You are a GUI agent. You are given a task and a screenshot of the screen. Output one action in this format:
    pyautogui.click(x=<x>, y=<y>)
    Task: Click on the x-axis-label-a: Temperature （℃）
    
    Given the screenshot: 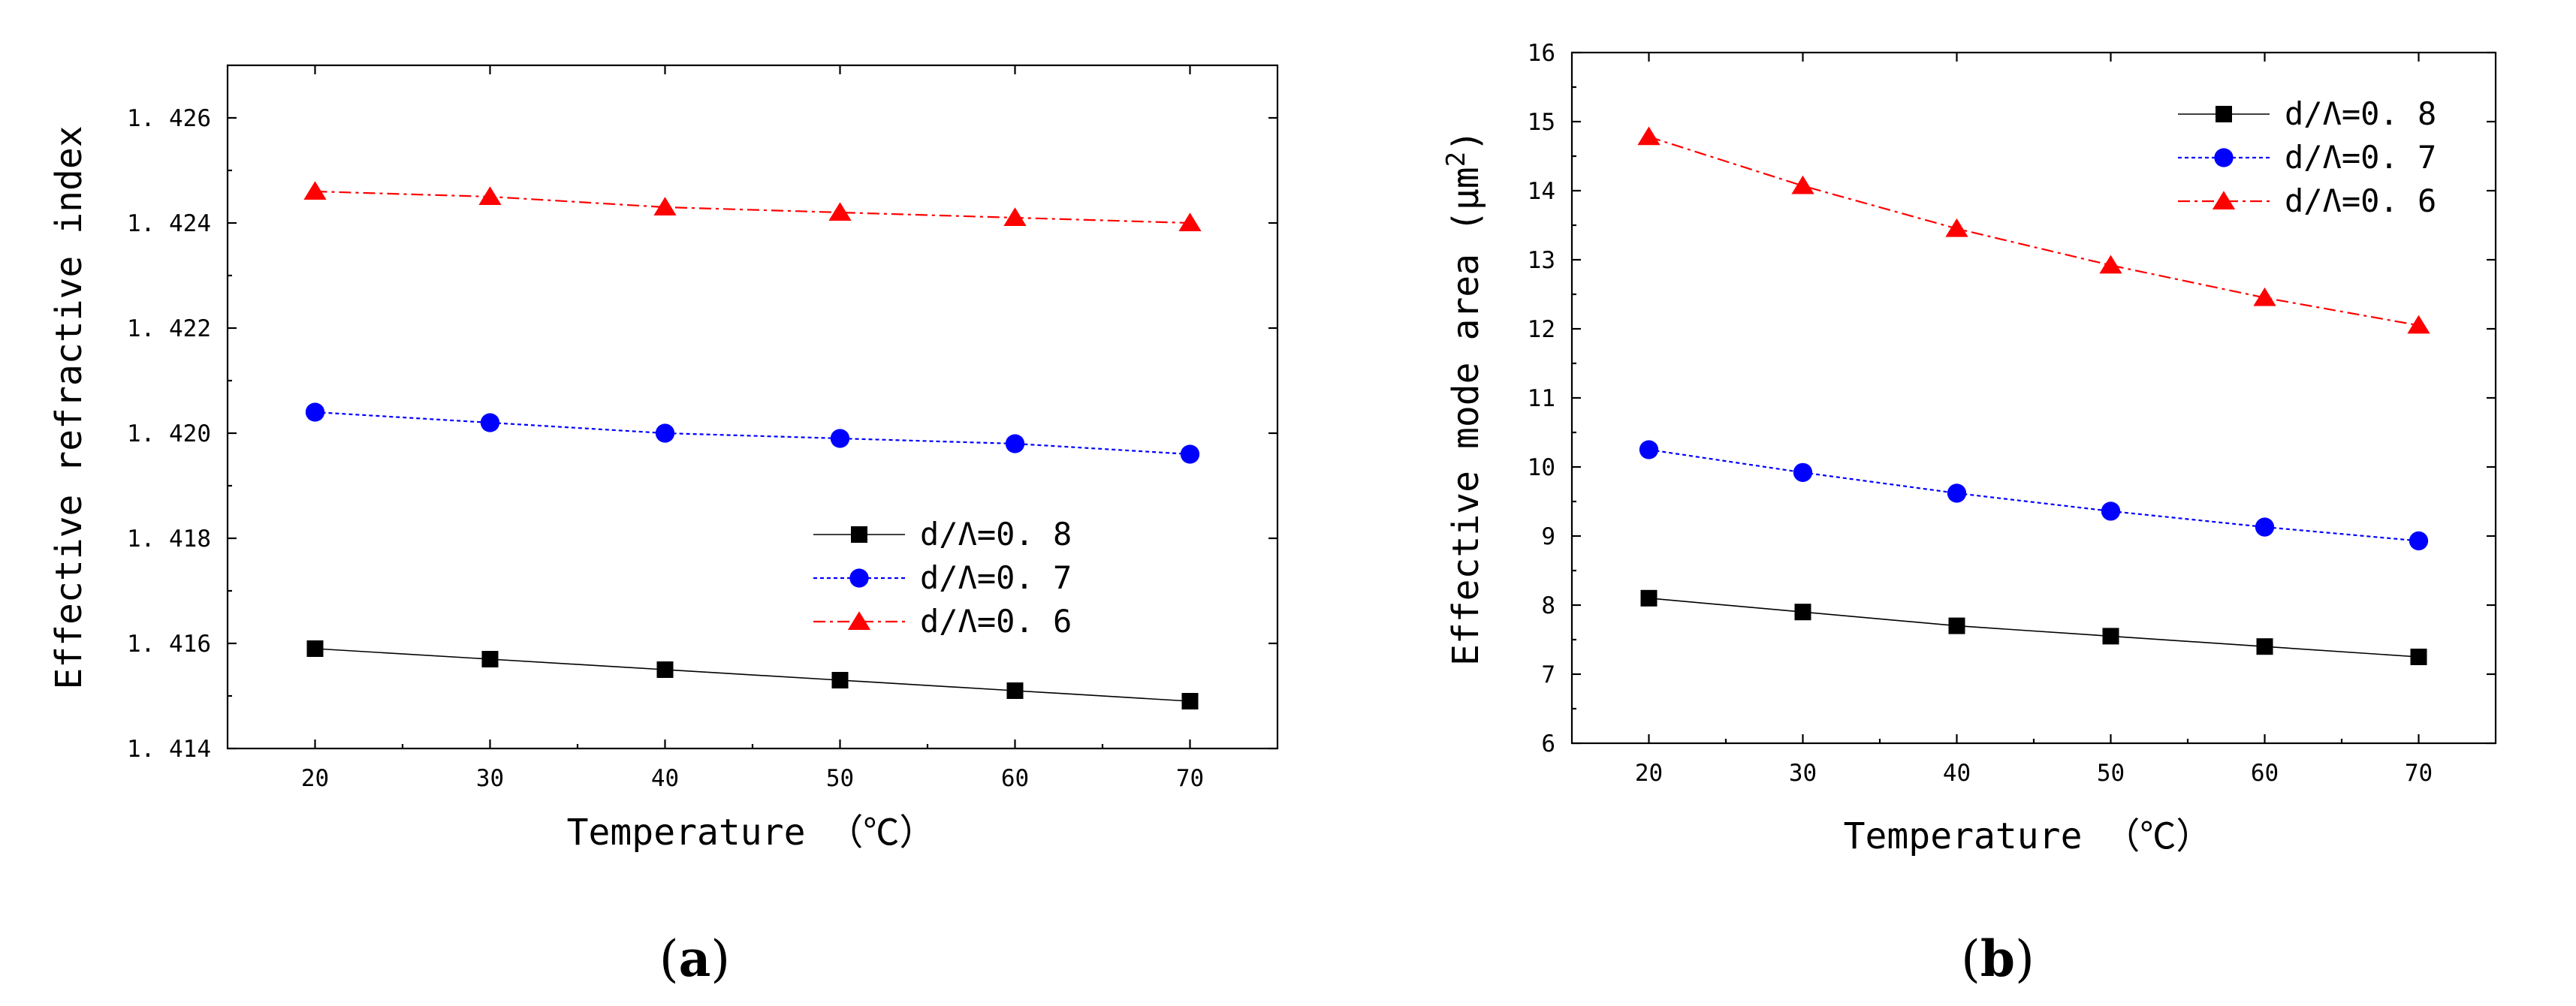 What is the action you would take?
    pyautogui.click(x=751, y=833)
    